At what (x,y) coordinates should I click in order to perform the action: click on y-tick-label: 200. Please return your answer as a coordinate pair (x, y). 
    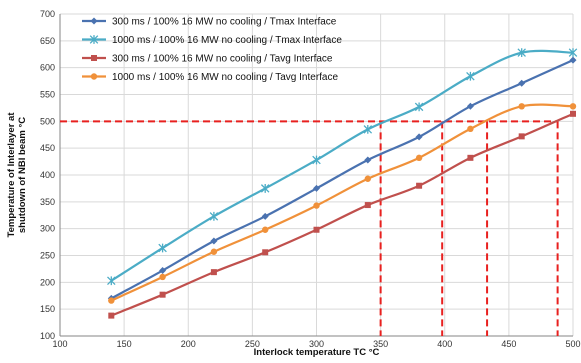
    Looking at the image, I should click on (47, 282).